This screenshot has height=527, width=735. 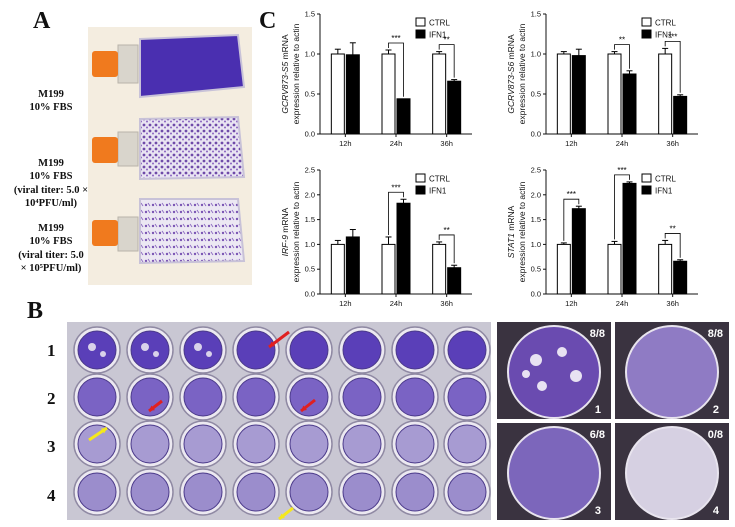 What do you see at coordinates (613, 421) in the screenshot?
I see `closeup-photos: 8/8 1 8/8 2 6/8 3 0/8 4` at bounding box center [613, 421].